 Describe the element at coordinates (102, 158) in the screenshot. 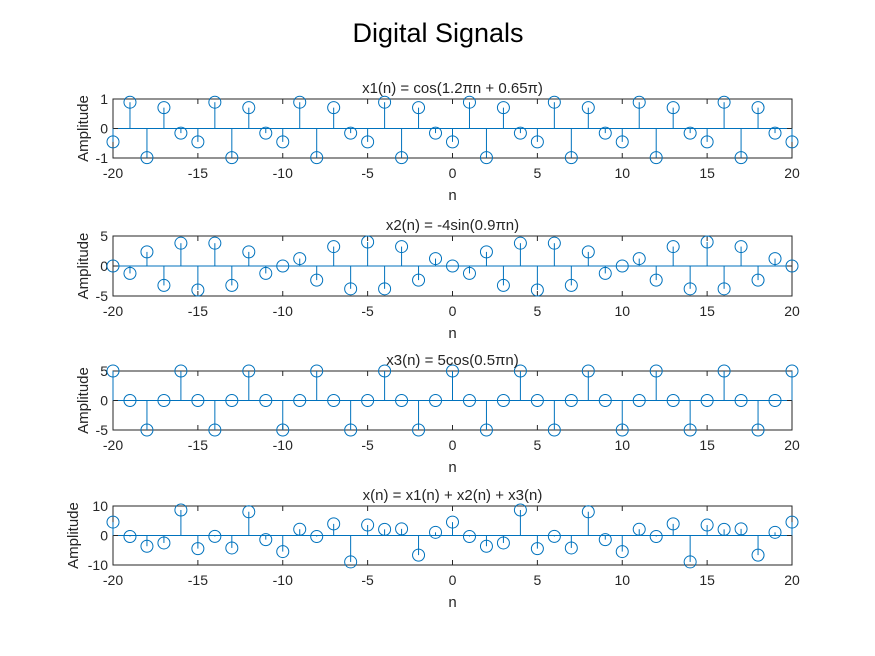

I see `y-tick-label: -1` at that location.